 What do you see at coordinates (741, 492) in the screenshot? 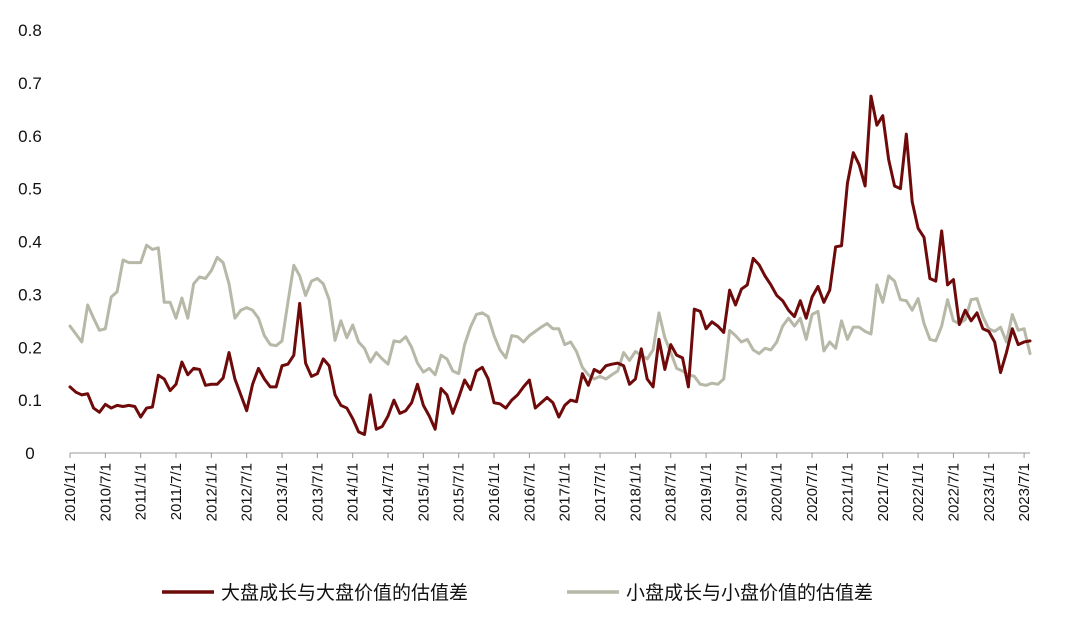
I see `x-tick-label: 2019/7/1` at bounding box center [741, 492].